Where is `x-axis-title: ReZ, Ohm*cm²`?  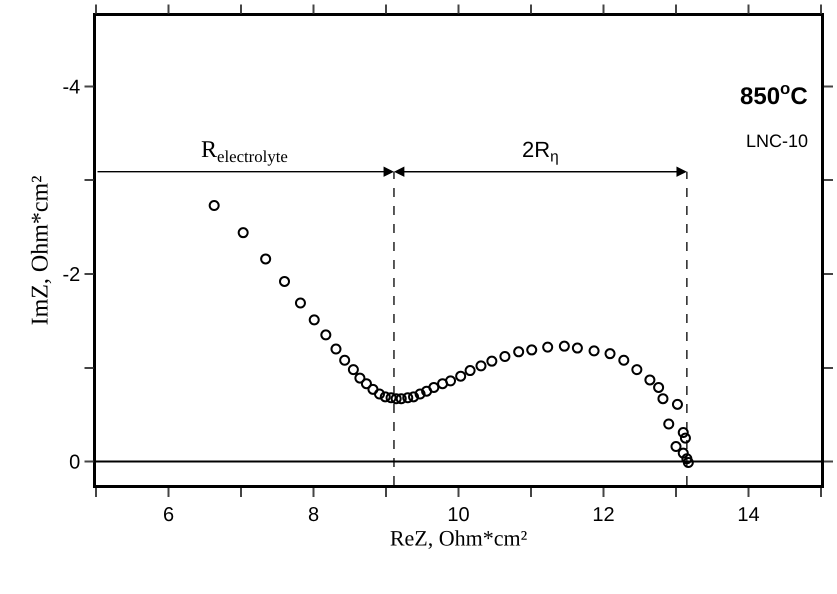 x-axis-title: ReZ, Ohm*cm² is located at coordinates (459, 538).